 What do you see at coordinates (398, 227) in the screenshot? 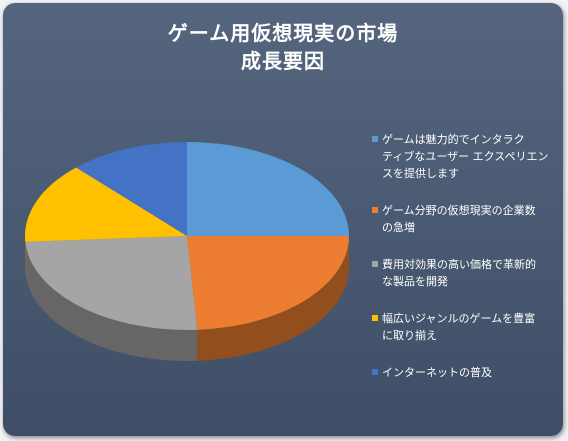
I see `legend-label: の急増` at bounding box center [398, 227].